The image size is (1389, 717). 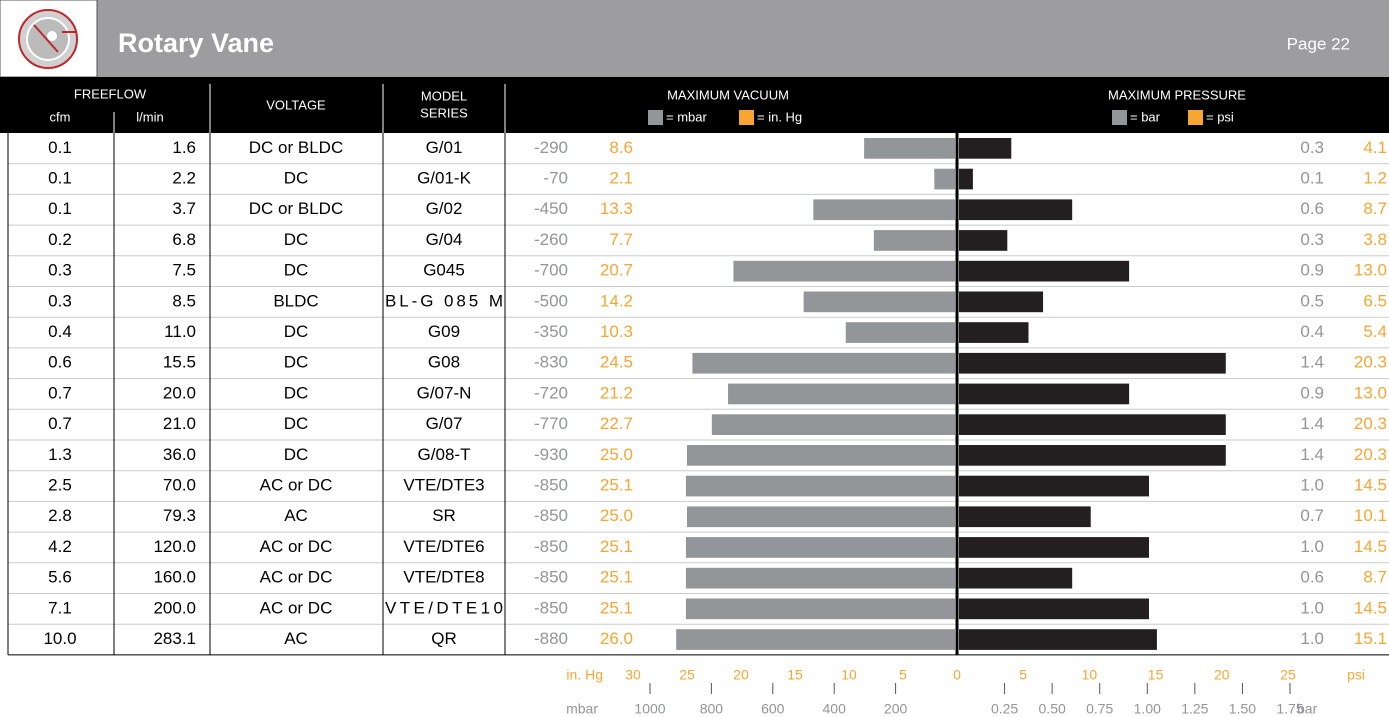 What do you see at coordinates (179, 392) in the screenshot?
I see `lpm: 20.0` at bounding box center [179, 392].